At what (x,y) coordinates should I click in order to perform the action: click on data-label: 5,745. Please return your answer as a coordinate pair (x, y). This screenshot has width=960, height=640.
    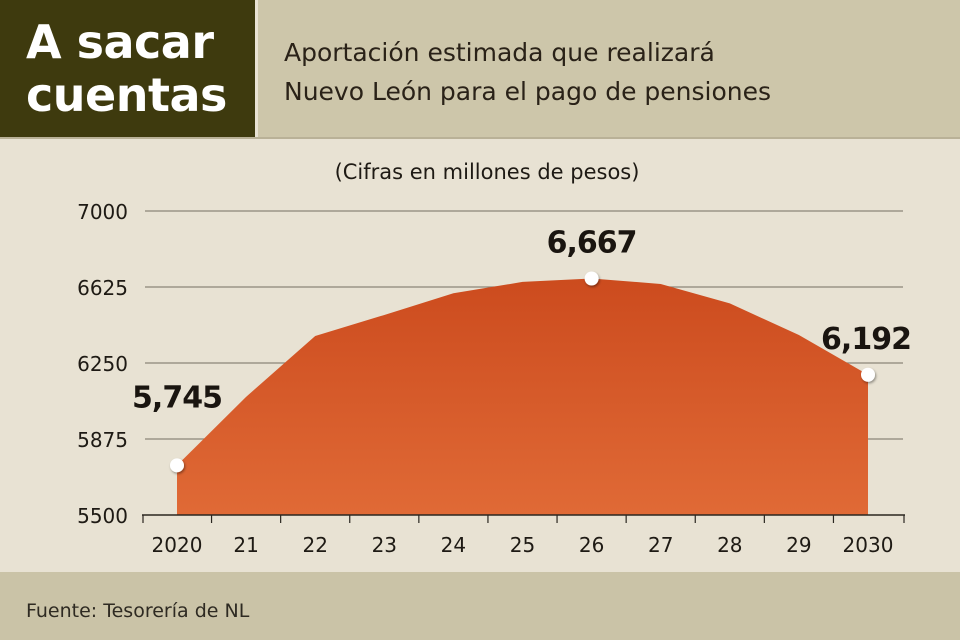
    Looking at the image, I should click on (177, 397).